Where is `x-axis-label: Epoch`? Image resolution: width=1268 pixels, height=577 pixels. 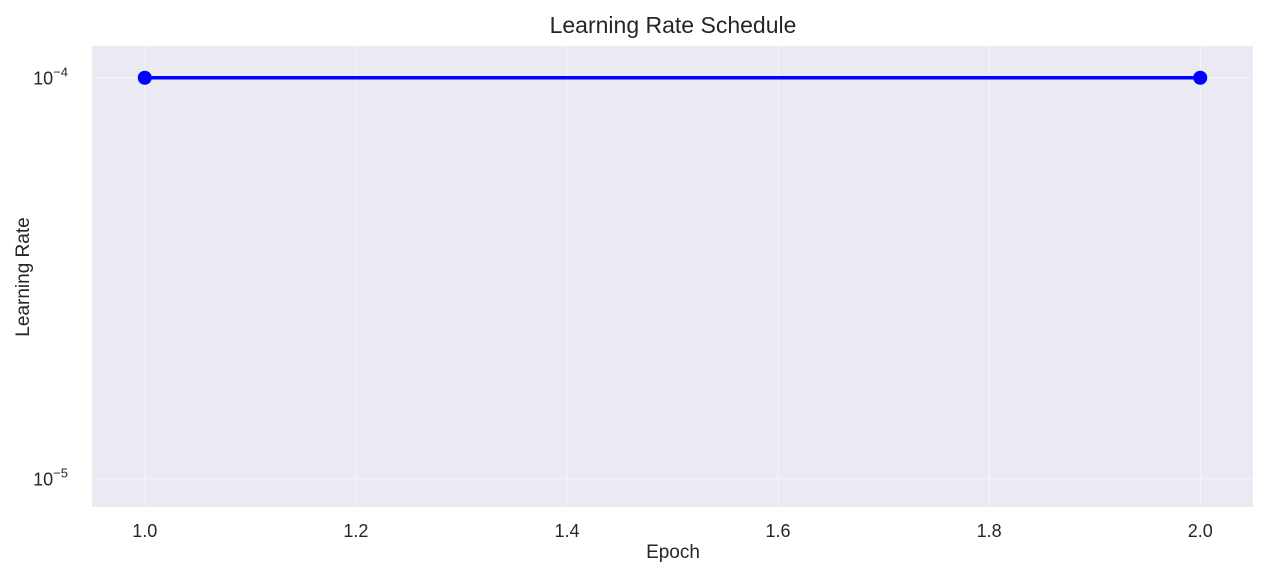
x-axis-label: Epoch is located at coordinates (673, 552).